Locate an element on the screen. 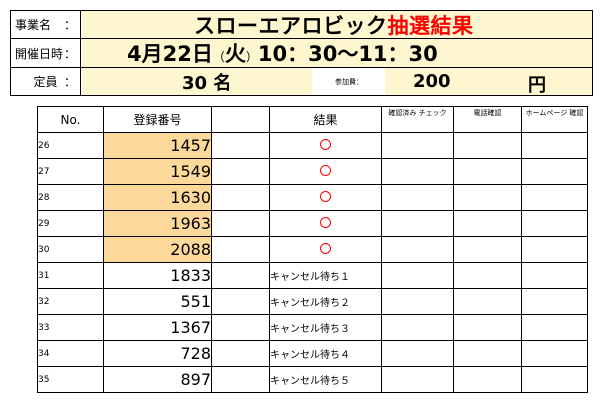  row-no: 31 is located at coordinates (70, 275).